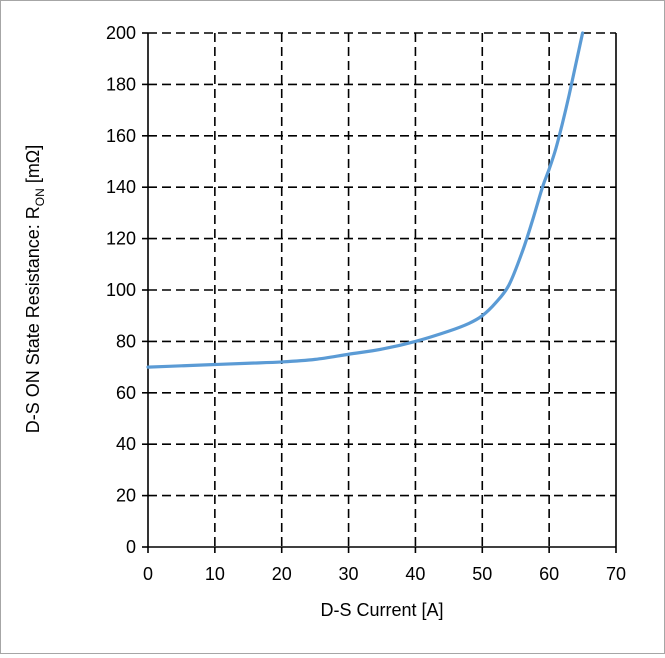 The height and width of the screenshot is (658, 665). I want to click on y-tick-label: 100, so click(121, 290).